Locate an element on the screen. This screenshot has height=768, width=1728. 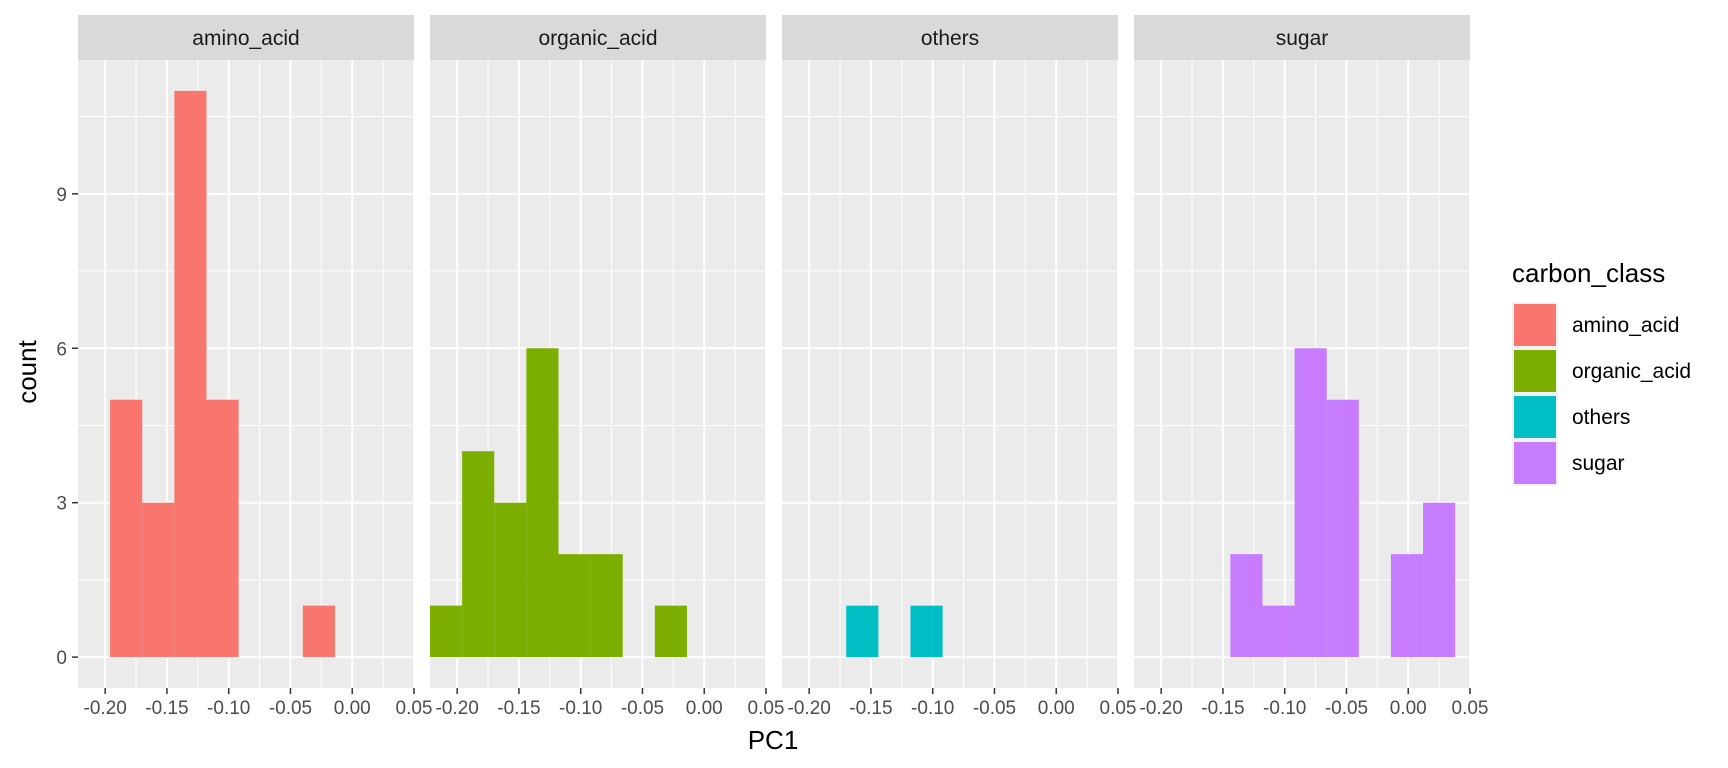
legend-item-organic_acid: organic_acid is located at coordinates (1601, 371).